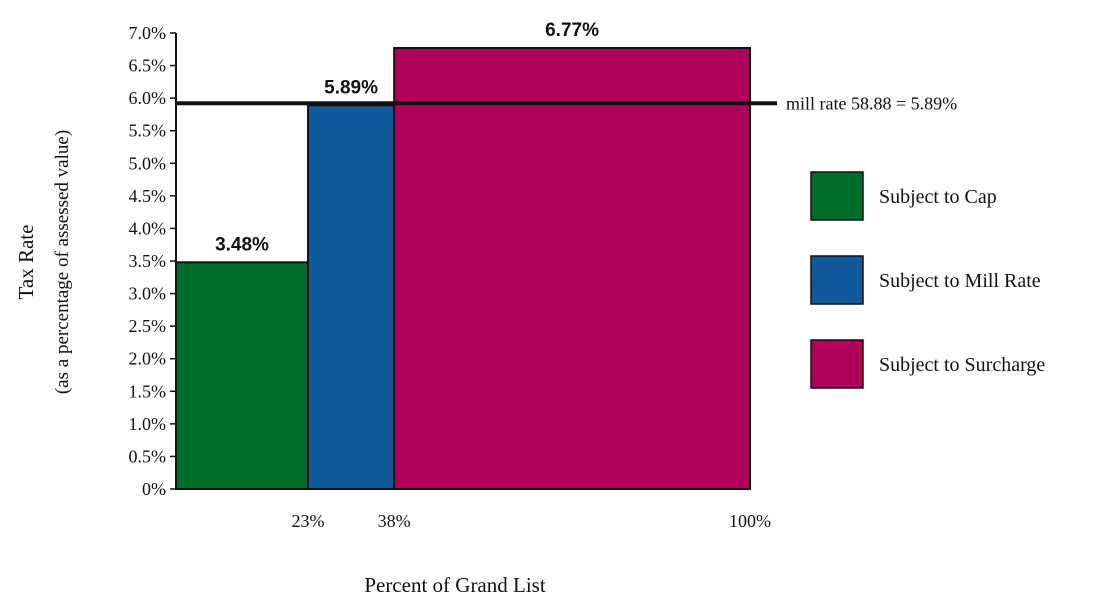 The width and height of the screenshot is (1109, 602). I want to click on y-tick-label: 1.0%, so click(148, 424).